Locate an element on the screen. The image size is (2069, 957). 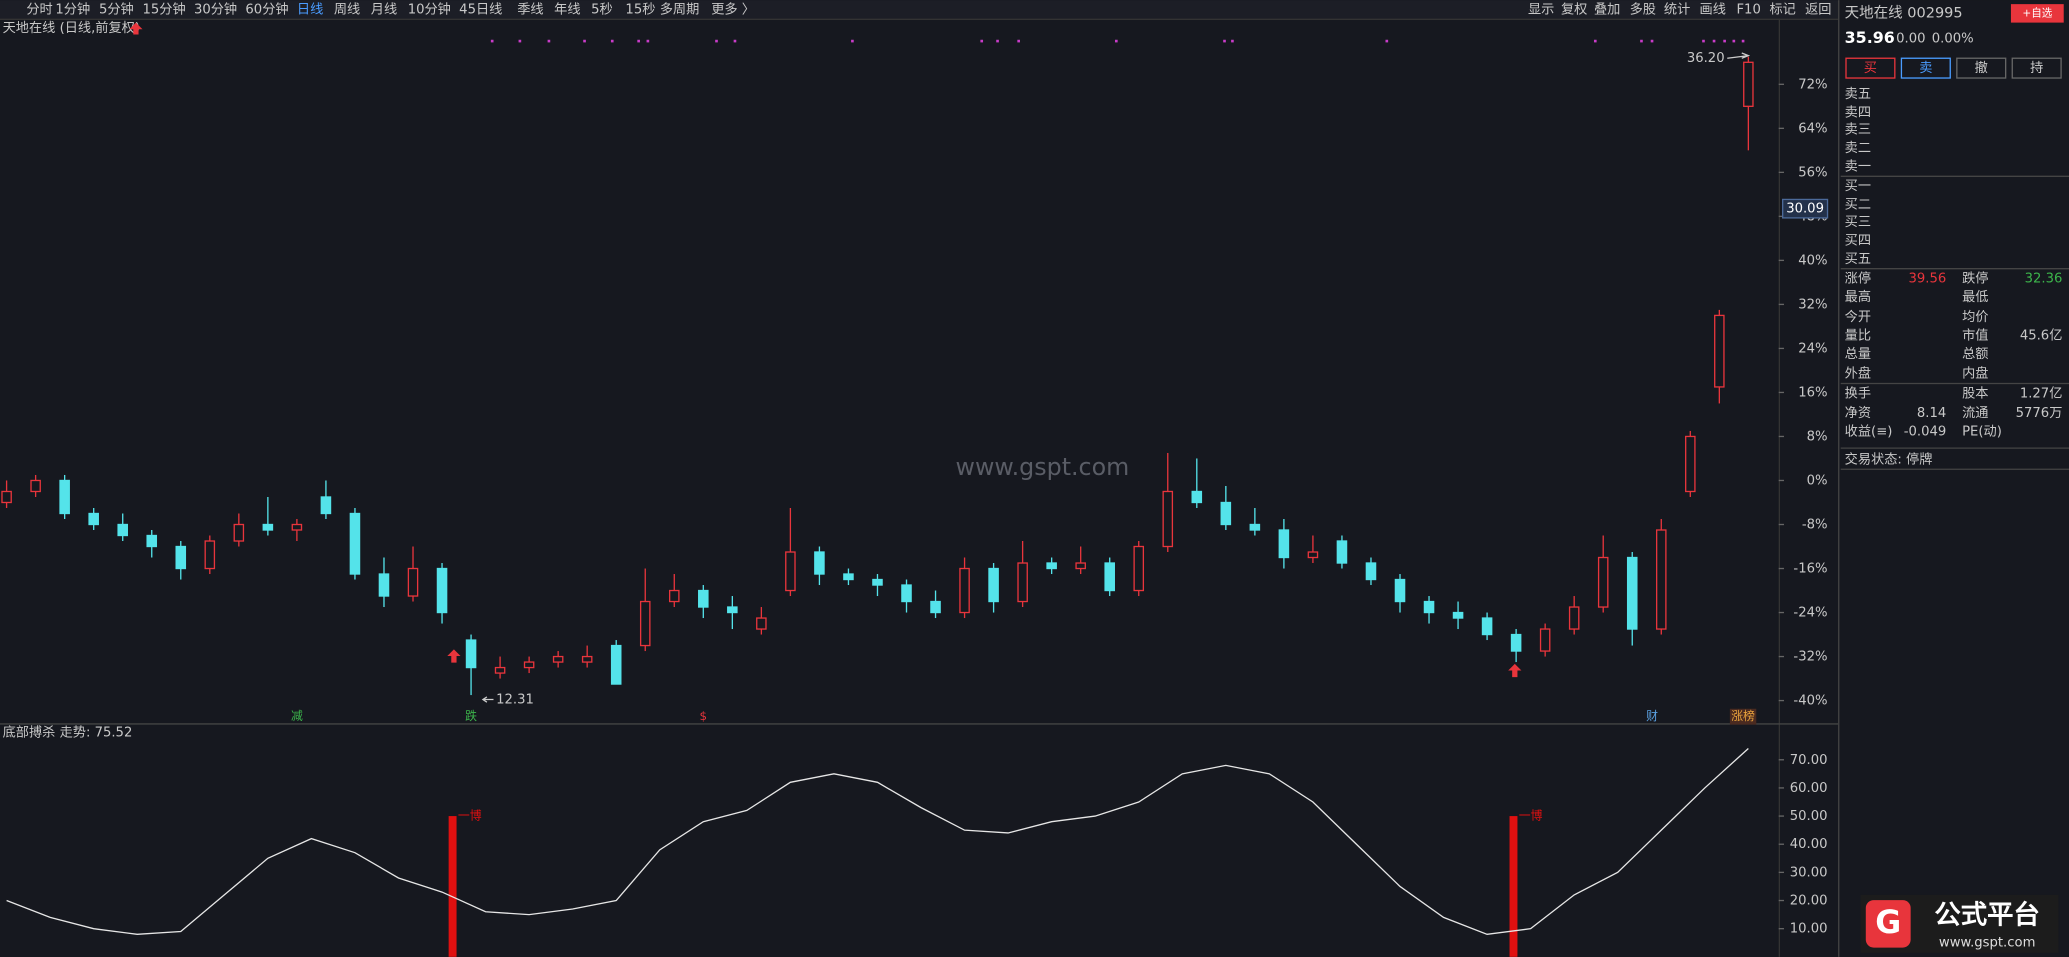
event-label: 涨榜 is located at coordinates (1743, 716).